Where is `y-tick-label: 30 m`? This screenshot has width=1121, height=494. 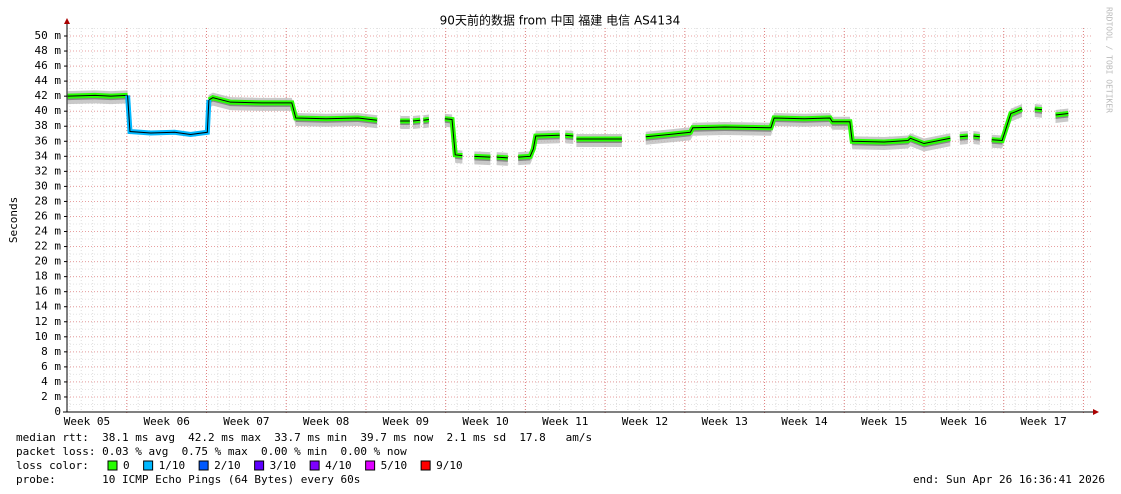
y-tick-label: 30 m is located at coordinates (48, 185).